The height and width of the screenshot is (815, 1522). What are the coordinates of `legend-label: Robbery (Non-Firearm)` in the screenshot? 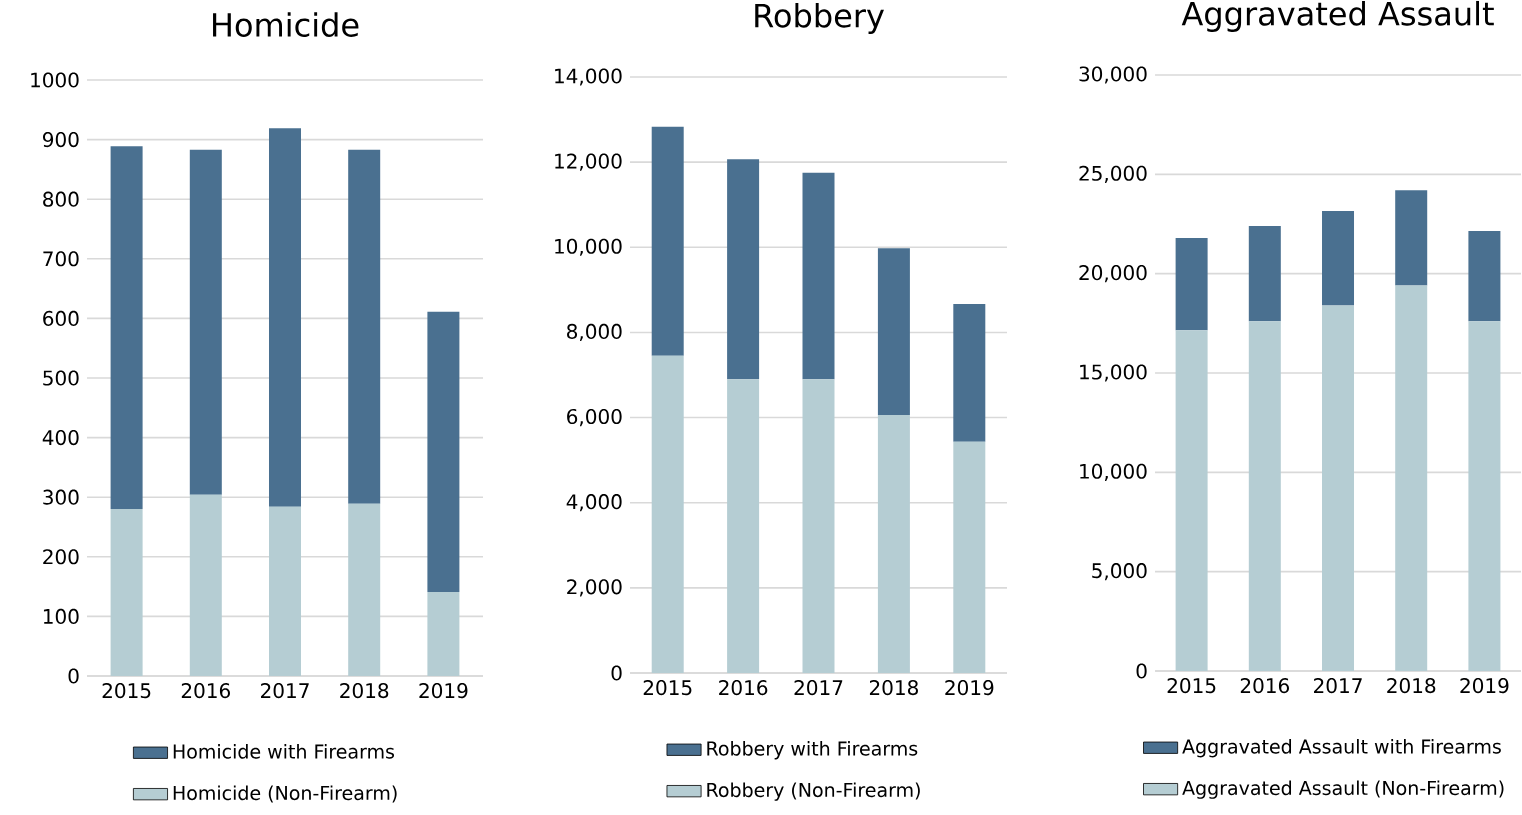 It's located at (813, 791).